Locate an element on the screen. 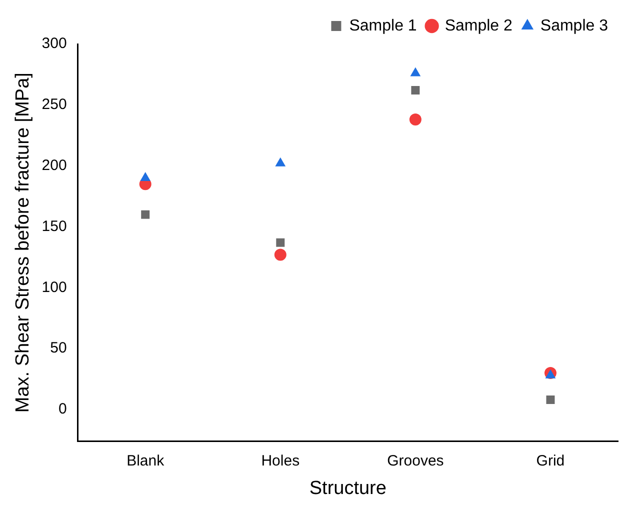 The height and width of the screenshot is (514, 638). legend-label: Sample 1 is located at coordinates (383, 25).